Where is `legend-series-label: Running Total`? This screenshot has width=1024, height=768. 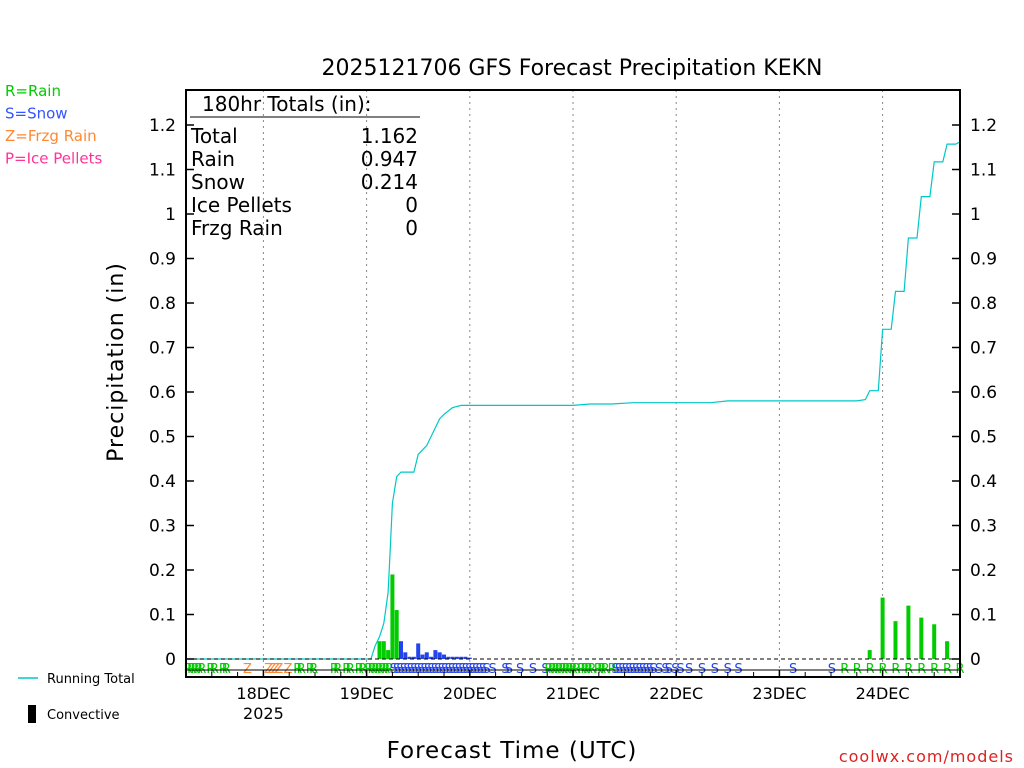 legend-series-label: Running Total is located at coordinates (91, 679).